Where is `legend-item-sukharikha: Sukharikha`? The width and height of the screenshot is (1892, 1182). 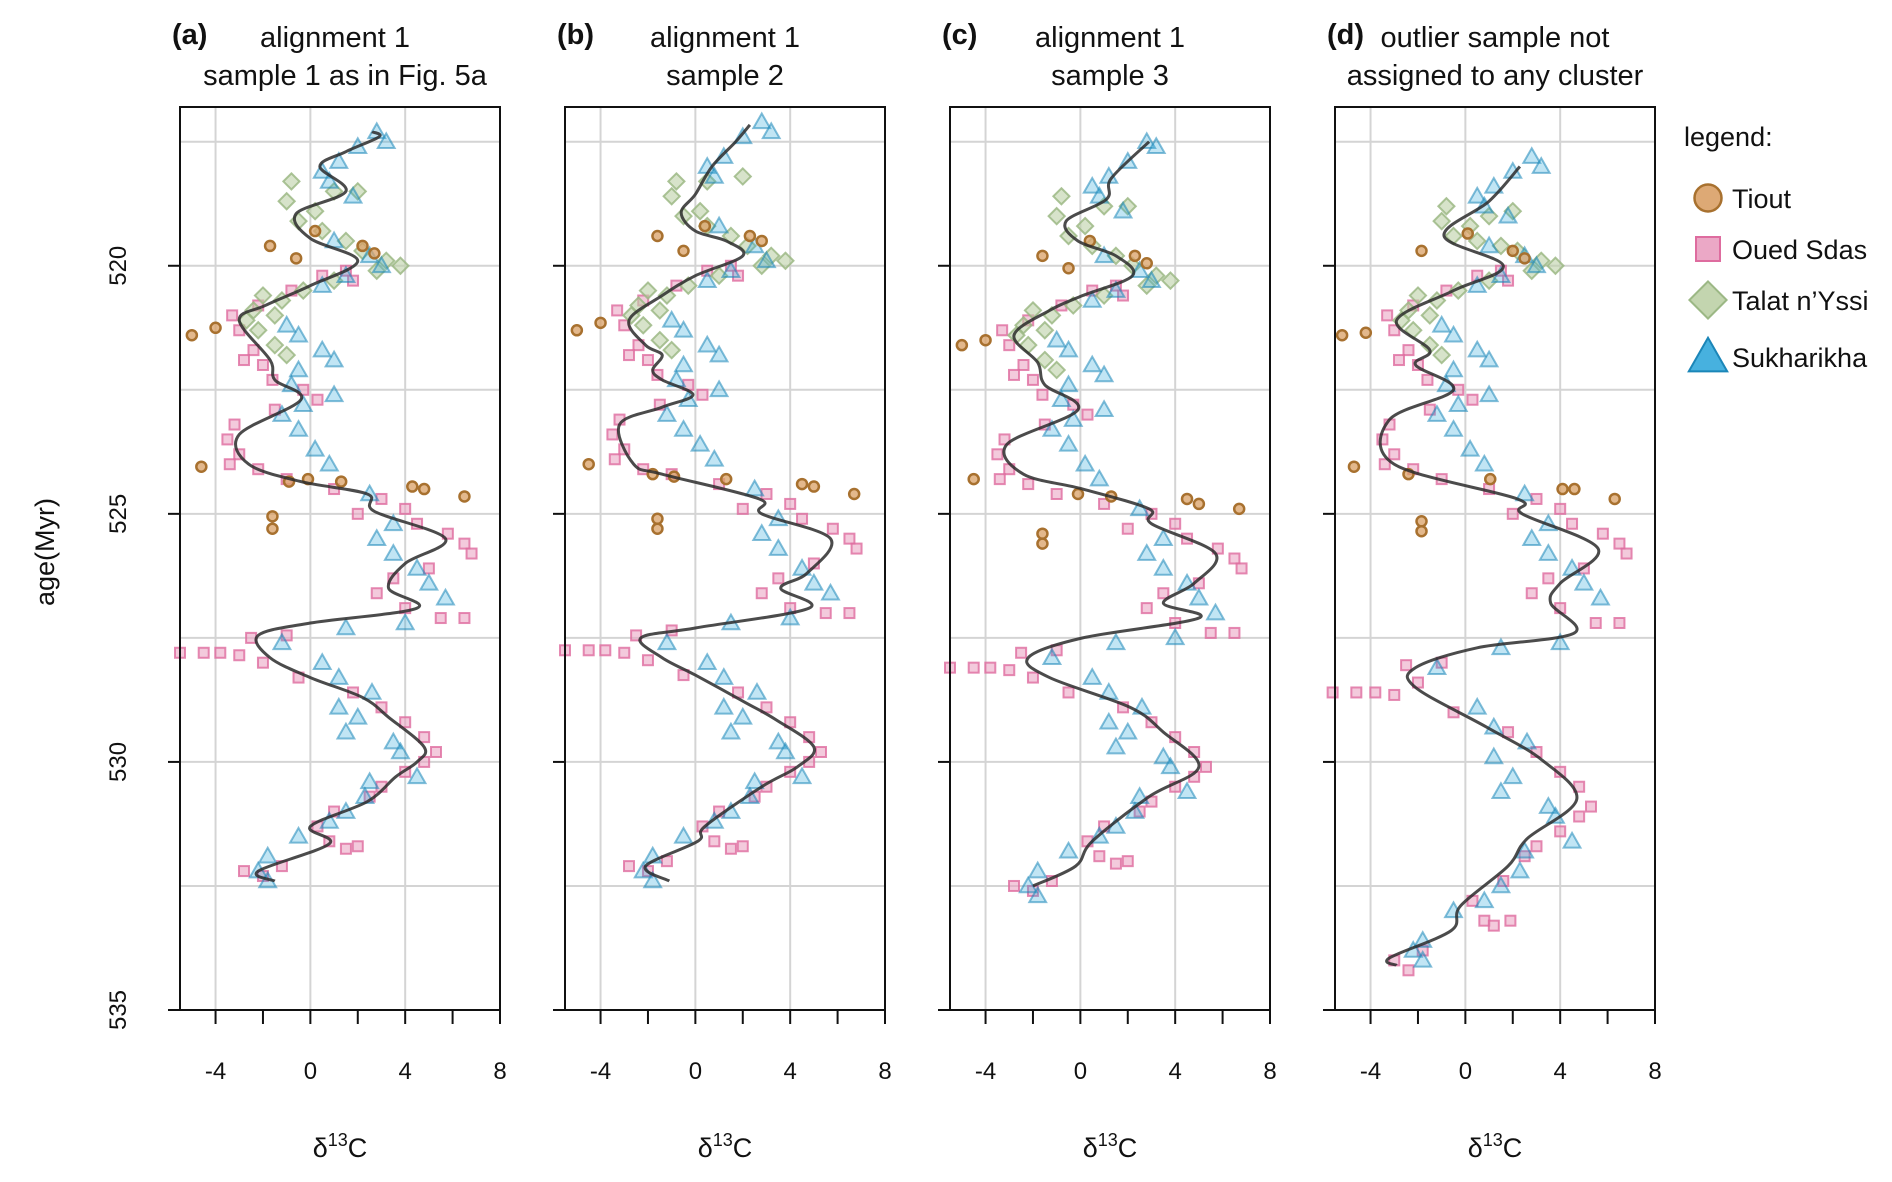 legend-item-sukharikha: Sukharikha is located at coordinates (1777, 354).